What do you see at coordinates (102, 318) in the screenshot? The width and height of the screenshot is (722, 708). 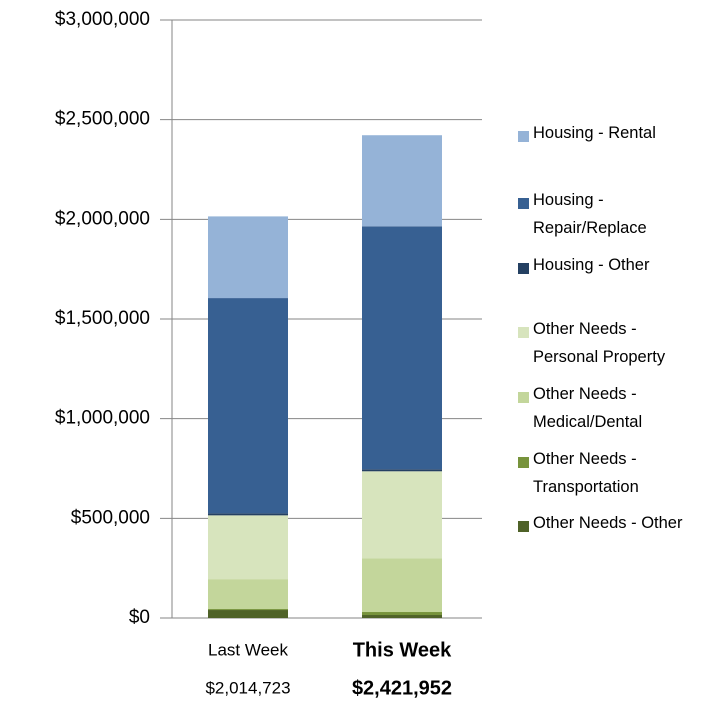 I see `y-tick-label: $1,500,000` at bounding box center [102, 318].